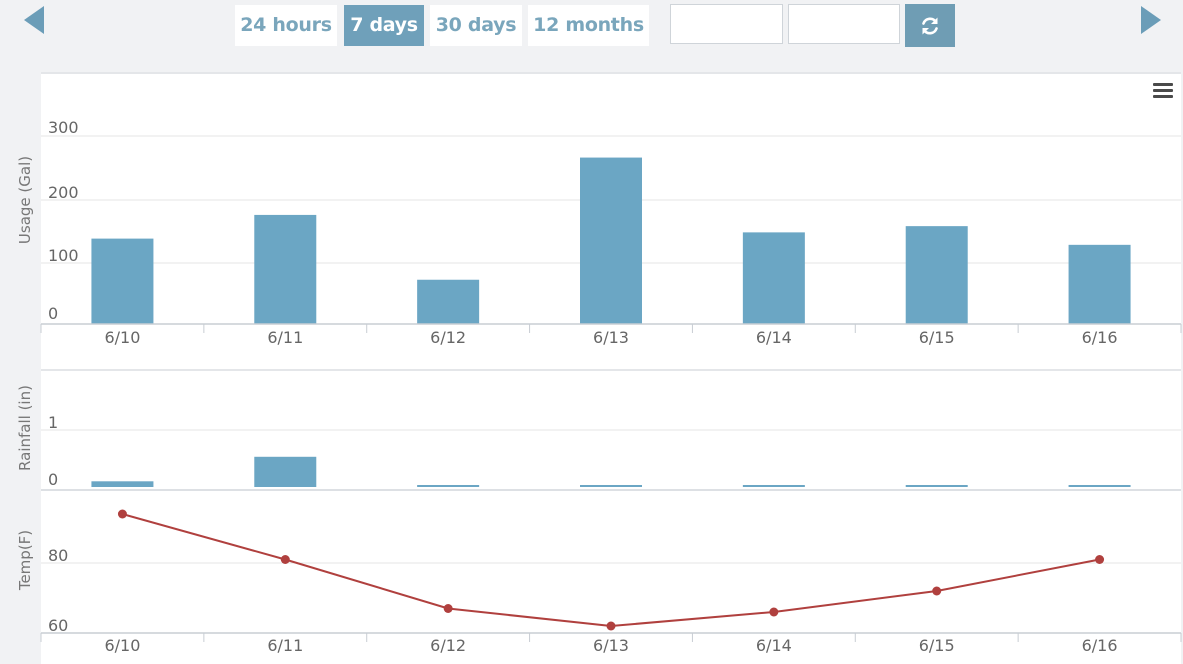 The width and height of the screenshot is (1183, 664). What do you see at coordinates (384, 25) in the screenshot?
I see `range-7-days-button: 7 days` at bounding box center [384, 25].